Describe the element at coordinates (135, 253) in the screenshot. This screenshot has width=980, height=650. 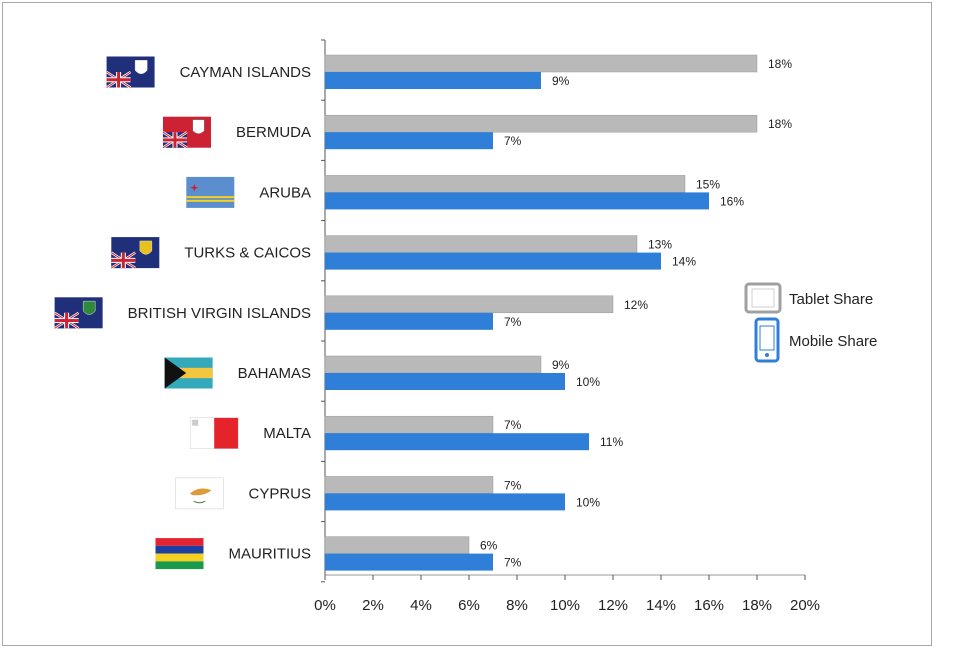
I see `turks-caicos-flag` at that location.